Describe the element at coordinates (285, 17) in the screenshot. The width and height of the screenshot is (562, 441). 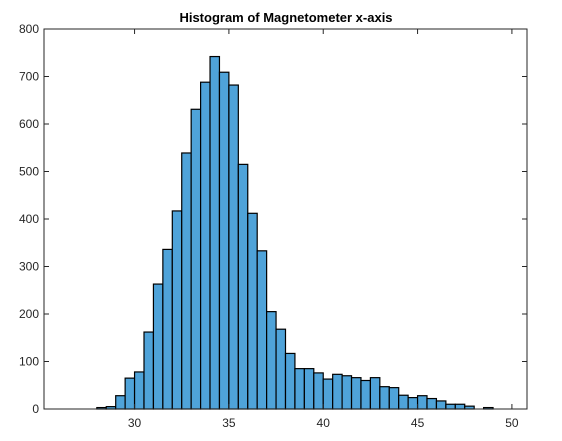
I see `chart-title: Histogram of Magnetometer x-axis` at that location.